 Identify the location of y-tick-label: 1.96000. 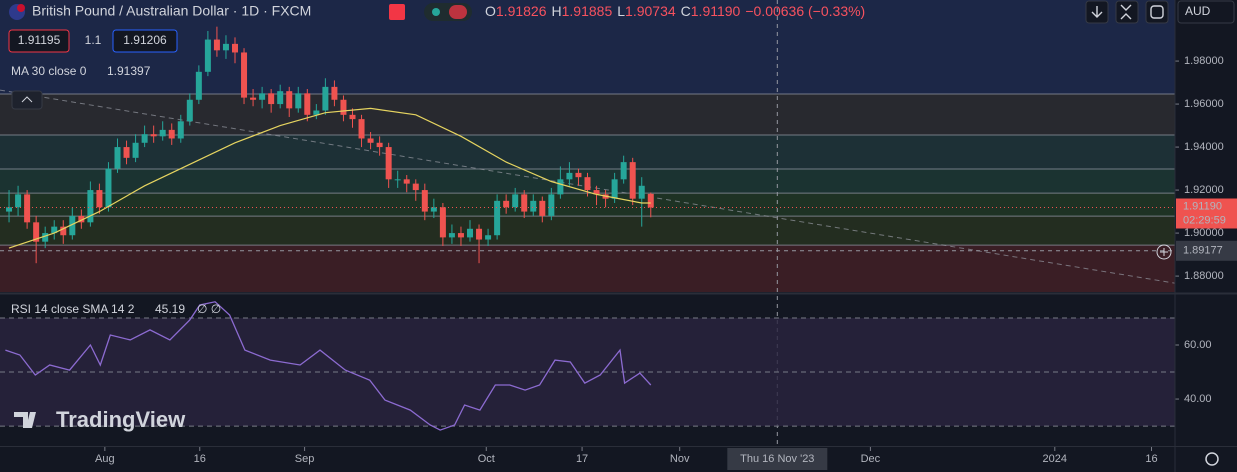
(1204, 104).